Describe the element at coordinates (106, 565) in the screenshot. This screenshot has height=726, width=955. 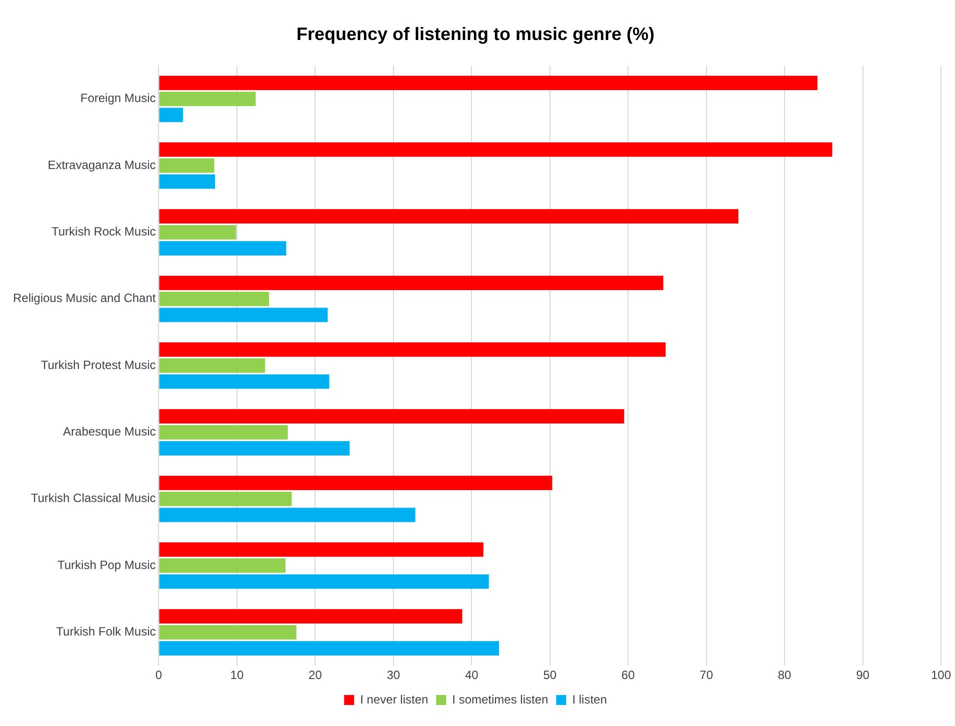
I see `y-tick-label: Turkish Pop Music` at that location.